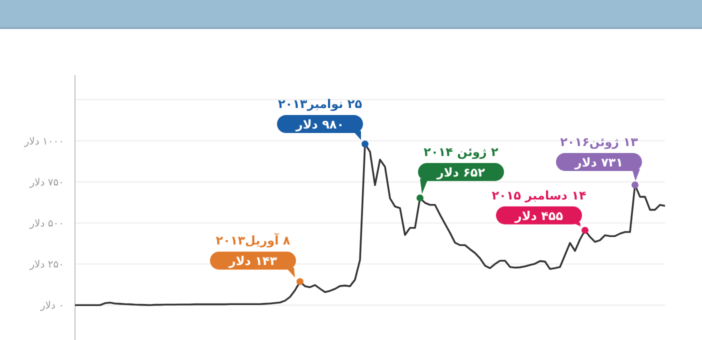 This screenshot has height=340, width=702. Describe the element at coordinates (461, 151) in the screenshot. I see `annotation: ۲ ژوئن ۲۰۱۴` at that location.